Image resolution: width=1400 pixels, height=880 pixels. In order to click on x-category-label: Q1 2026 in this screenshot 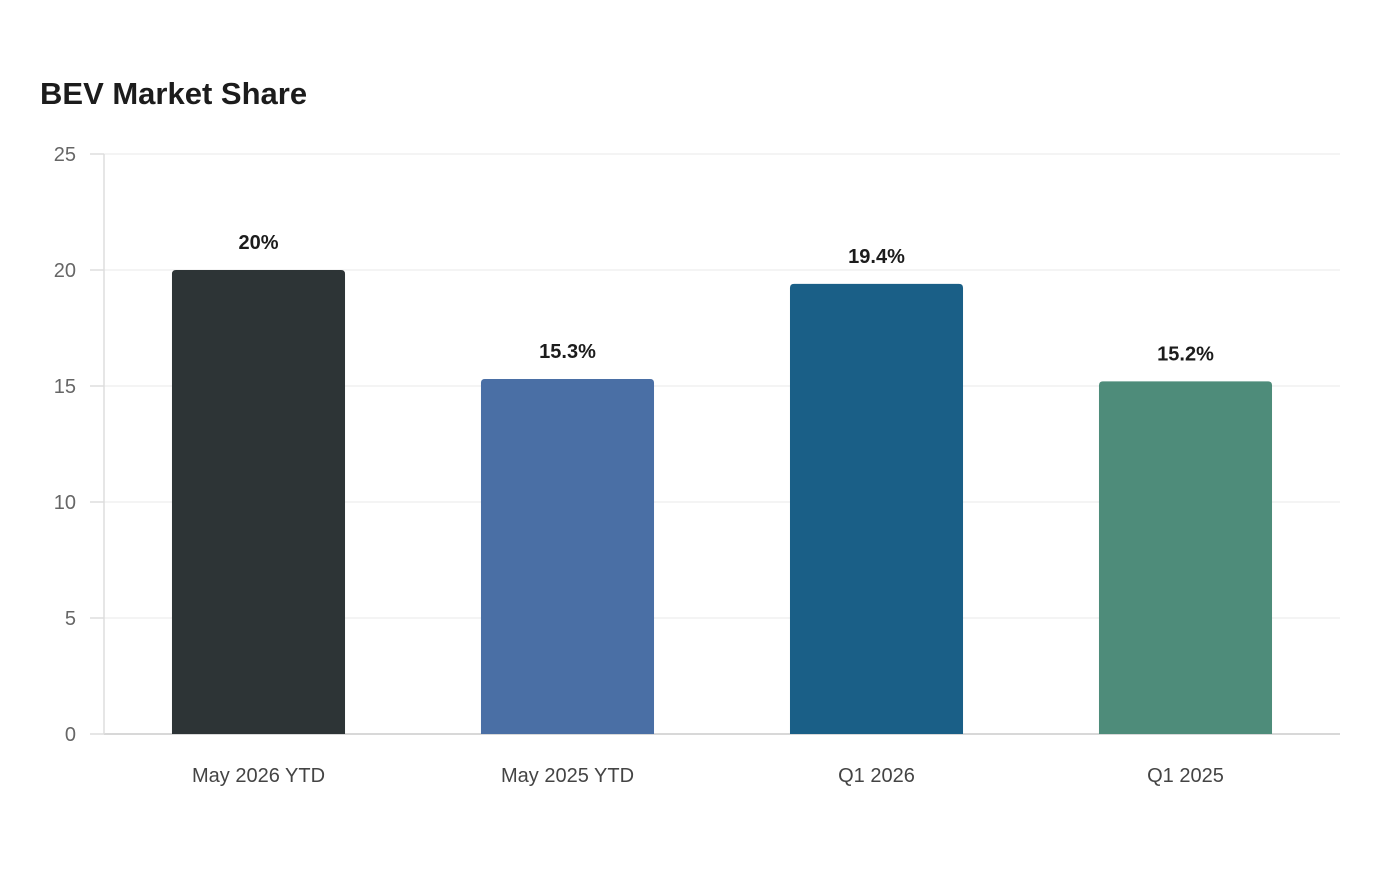, I will do `click(876, 776)`.